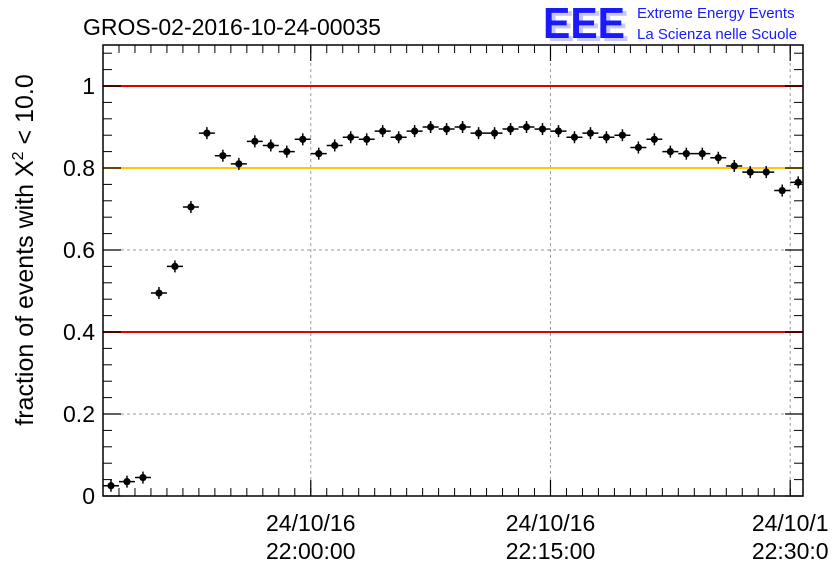 Image resolution: width=836 pixels, height=572 pixels. I want to click on eee-logo-line2: La Scienza nelle Scuole, so click(717, 34).